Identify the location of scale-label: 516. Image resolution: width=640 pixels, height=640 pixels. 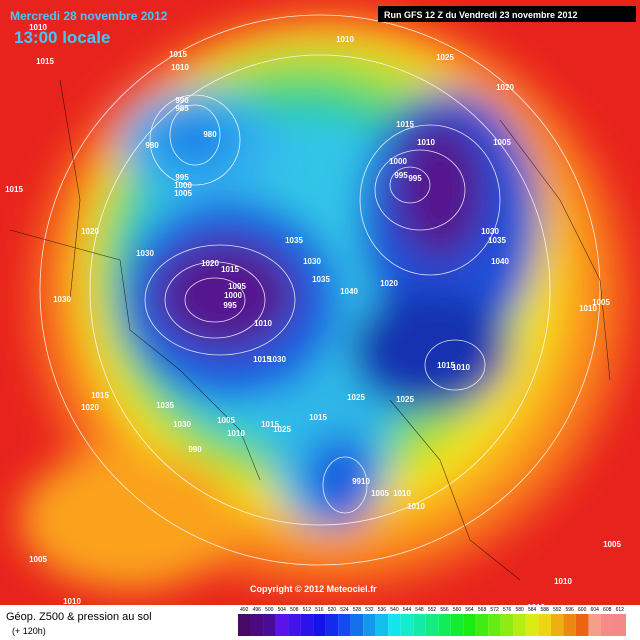
(319, 610).